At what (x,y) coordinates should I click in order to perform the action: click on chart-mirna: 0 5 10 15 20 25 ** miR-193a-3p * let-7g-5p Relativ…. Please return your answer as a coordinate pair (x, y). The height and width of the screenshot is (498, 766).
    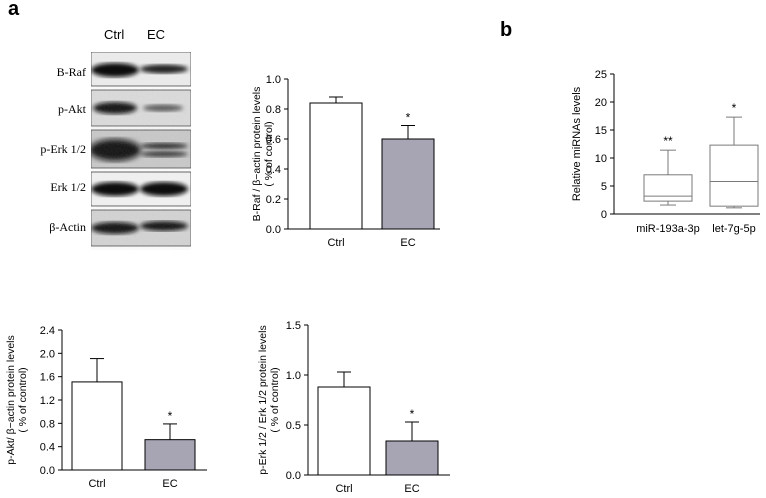
    Looking at the image, I should click on (665, 152).